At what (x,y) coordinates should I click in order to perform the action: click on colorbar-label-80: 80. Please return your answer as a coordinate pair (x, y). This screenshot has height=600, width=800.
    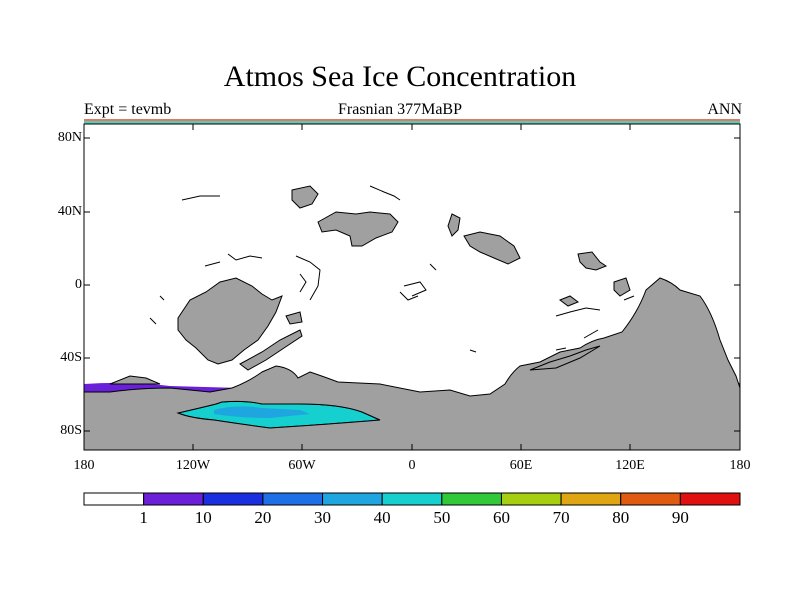
    Looking at the image, I should click on (621, 517).